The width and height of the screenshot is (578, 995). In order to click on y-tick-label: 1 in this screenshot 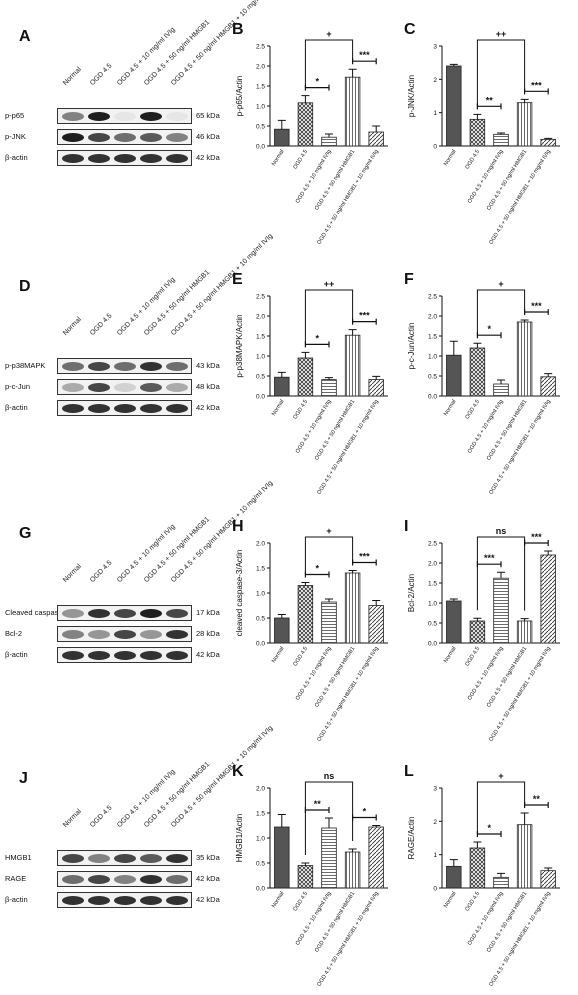, I will do `click(435, 855)`.